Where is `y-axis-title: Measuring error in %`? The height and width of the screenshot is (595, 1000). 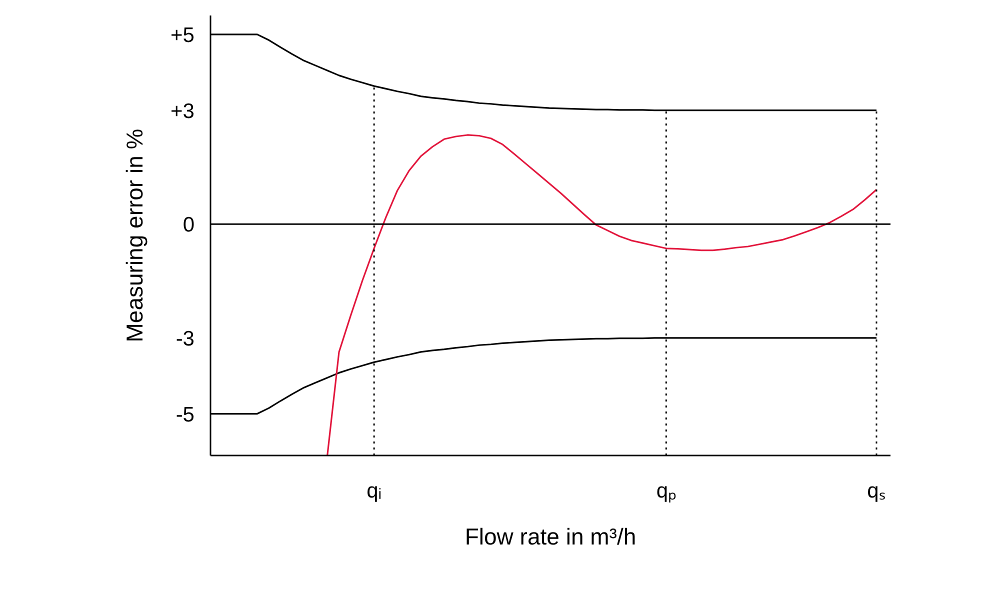
y-axis-title: Measuring error in % is located at coordinates (135, 235).